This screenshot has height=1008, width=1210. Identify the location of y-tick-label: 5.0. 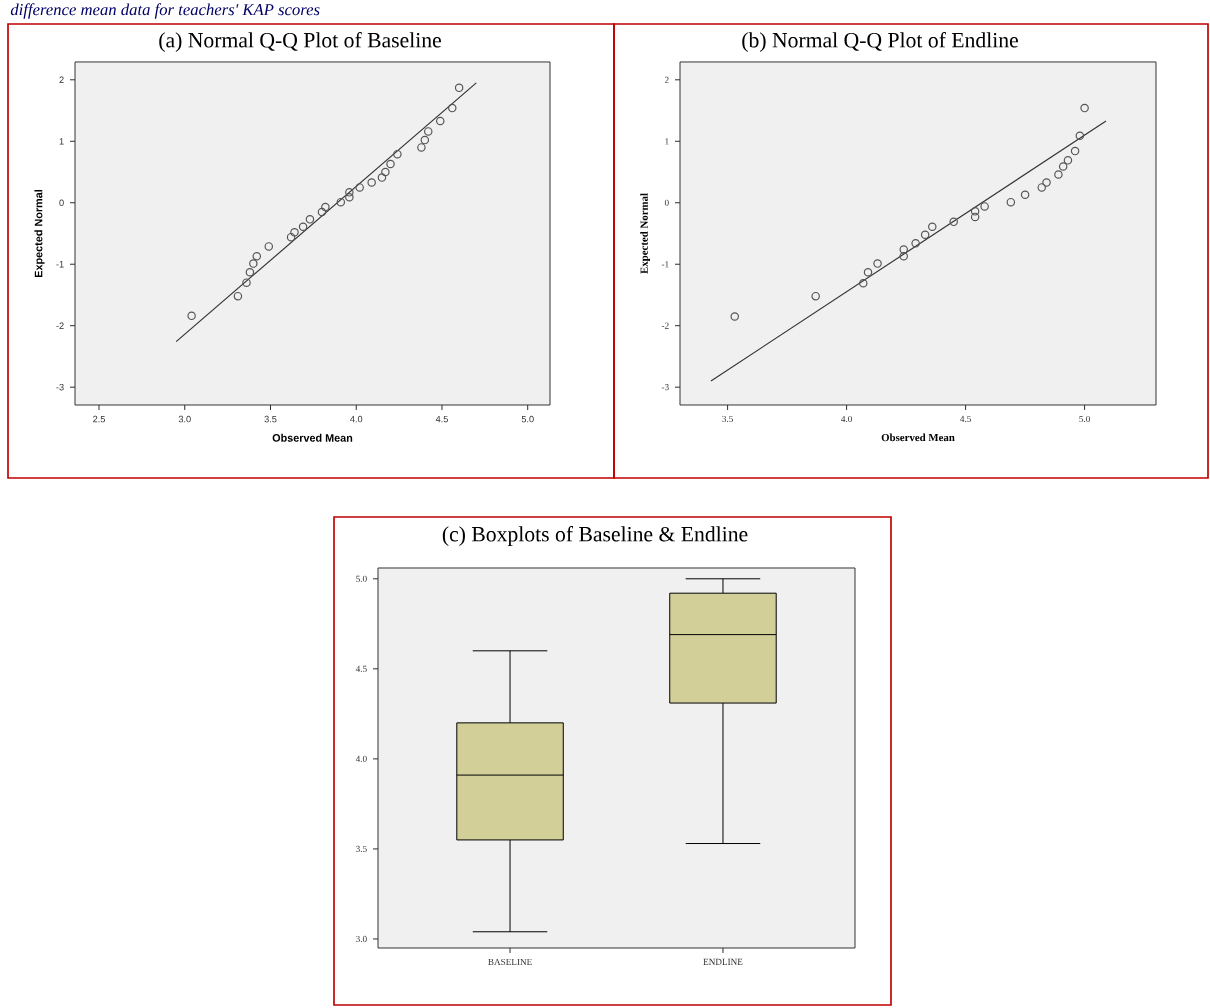
(361, 578).